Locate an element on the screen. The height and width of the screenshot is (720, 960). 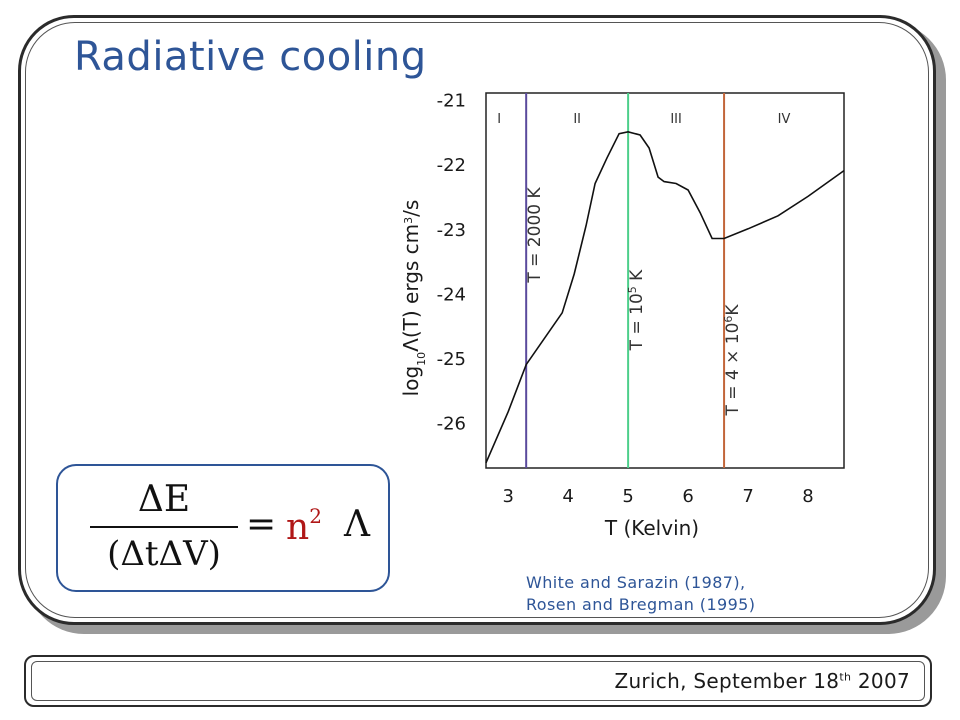
formula-fraction: ΔE (ΔtΔV) is located at coordinates (164, 527).